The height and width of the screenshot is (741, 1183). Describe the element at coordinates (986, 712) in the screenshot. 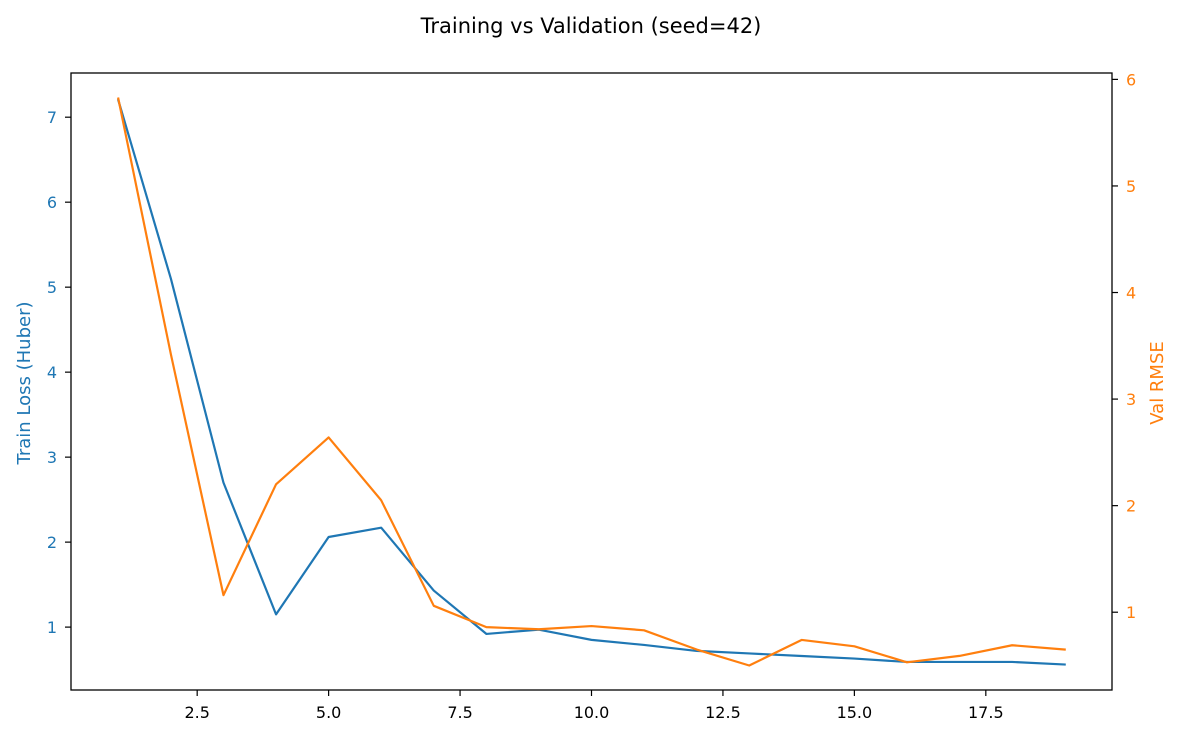

I see `x-tick-label: 17.5` at that location.